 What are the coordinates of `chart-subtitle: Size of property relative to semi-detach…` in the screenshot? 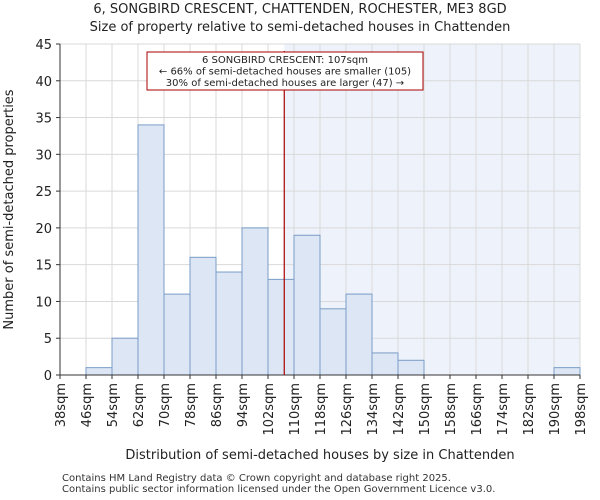 It's located at (300, 27).